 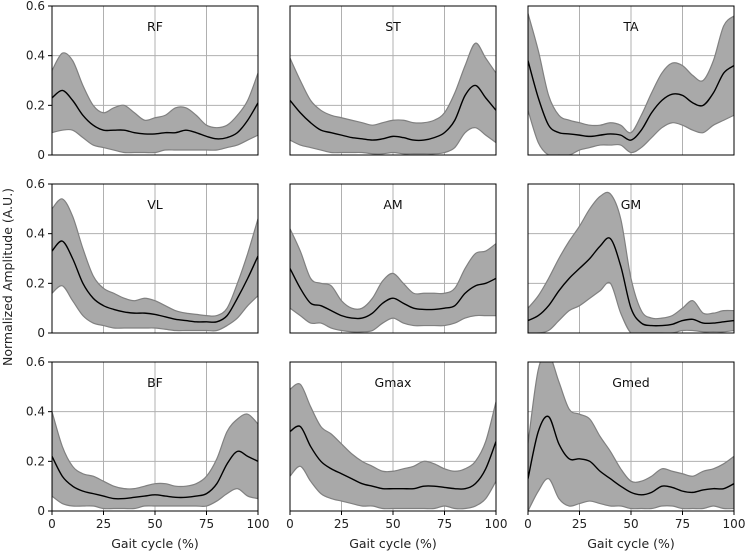 What do you see at coordinates (155, 204) in the screenshot?
I see `panel-title: VL` at bounding box center [155, 204].